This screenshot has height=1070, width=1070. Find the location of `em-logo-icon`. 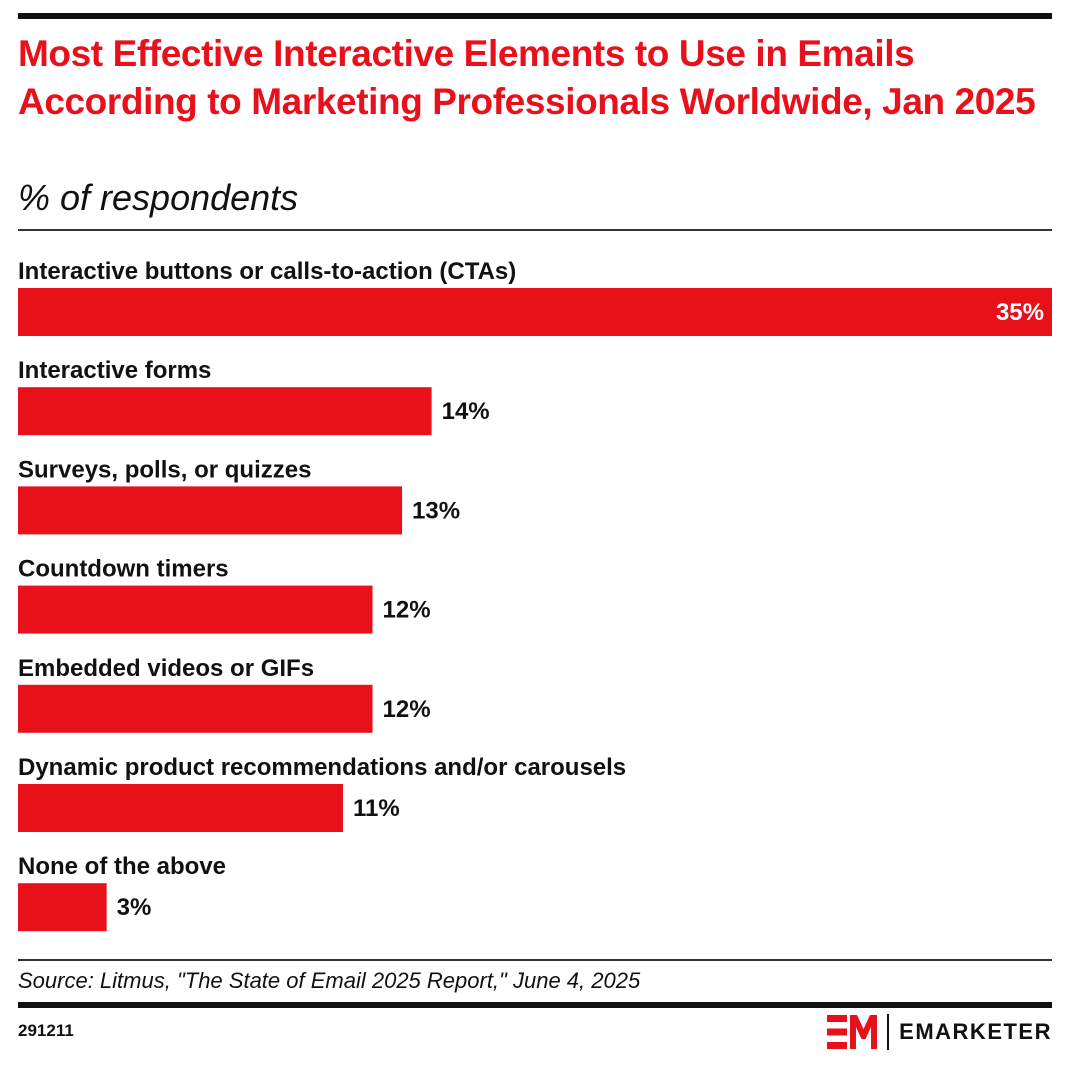

em-logo-icon is located at coordinates (852, 1032).